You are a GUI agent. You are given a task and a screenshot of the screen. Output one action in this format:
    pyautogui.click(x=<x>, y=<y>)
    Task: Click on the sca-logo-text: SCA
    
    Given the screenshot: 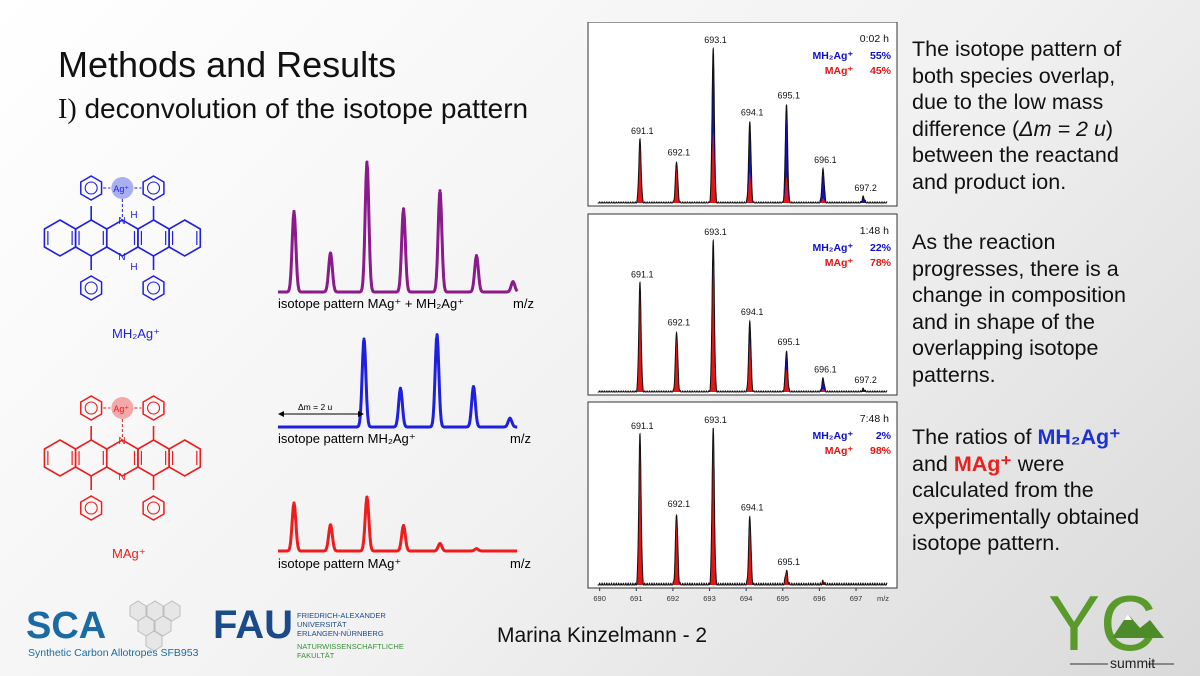 What is the action you would take?
    pyautogui.click(x=66, y=626)
    